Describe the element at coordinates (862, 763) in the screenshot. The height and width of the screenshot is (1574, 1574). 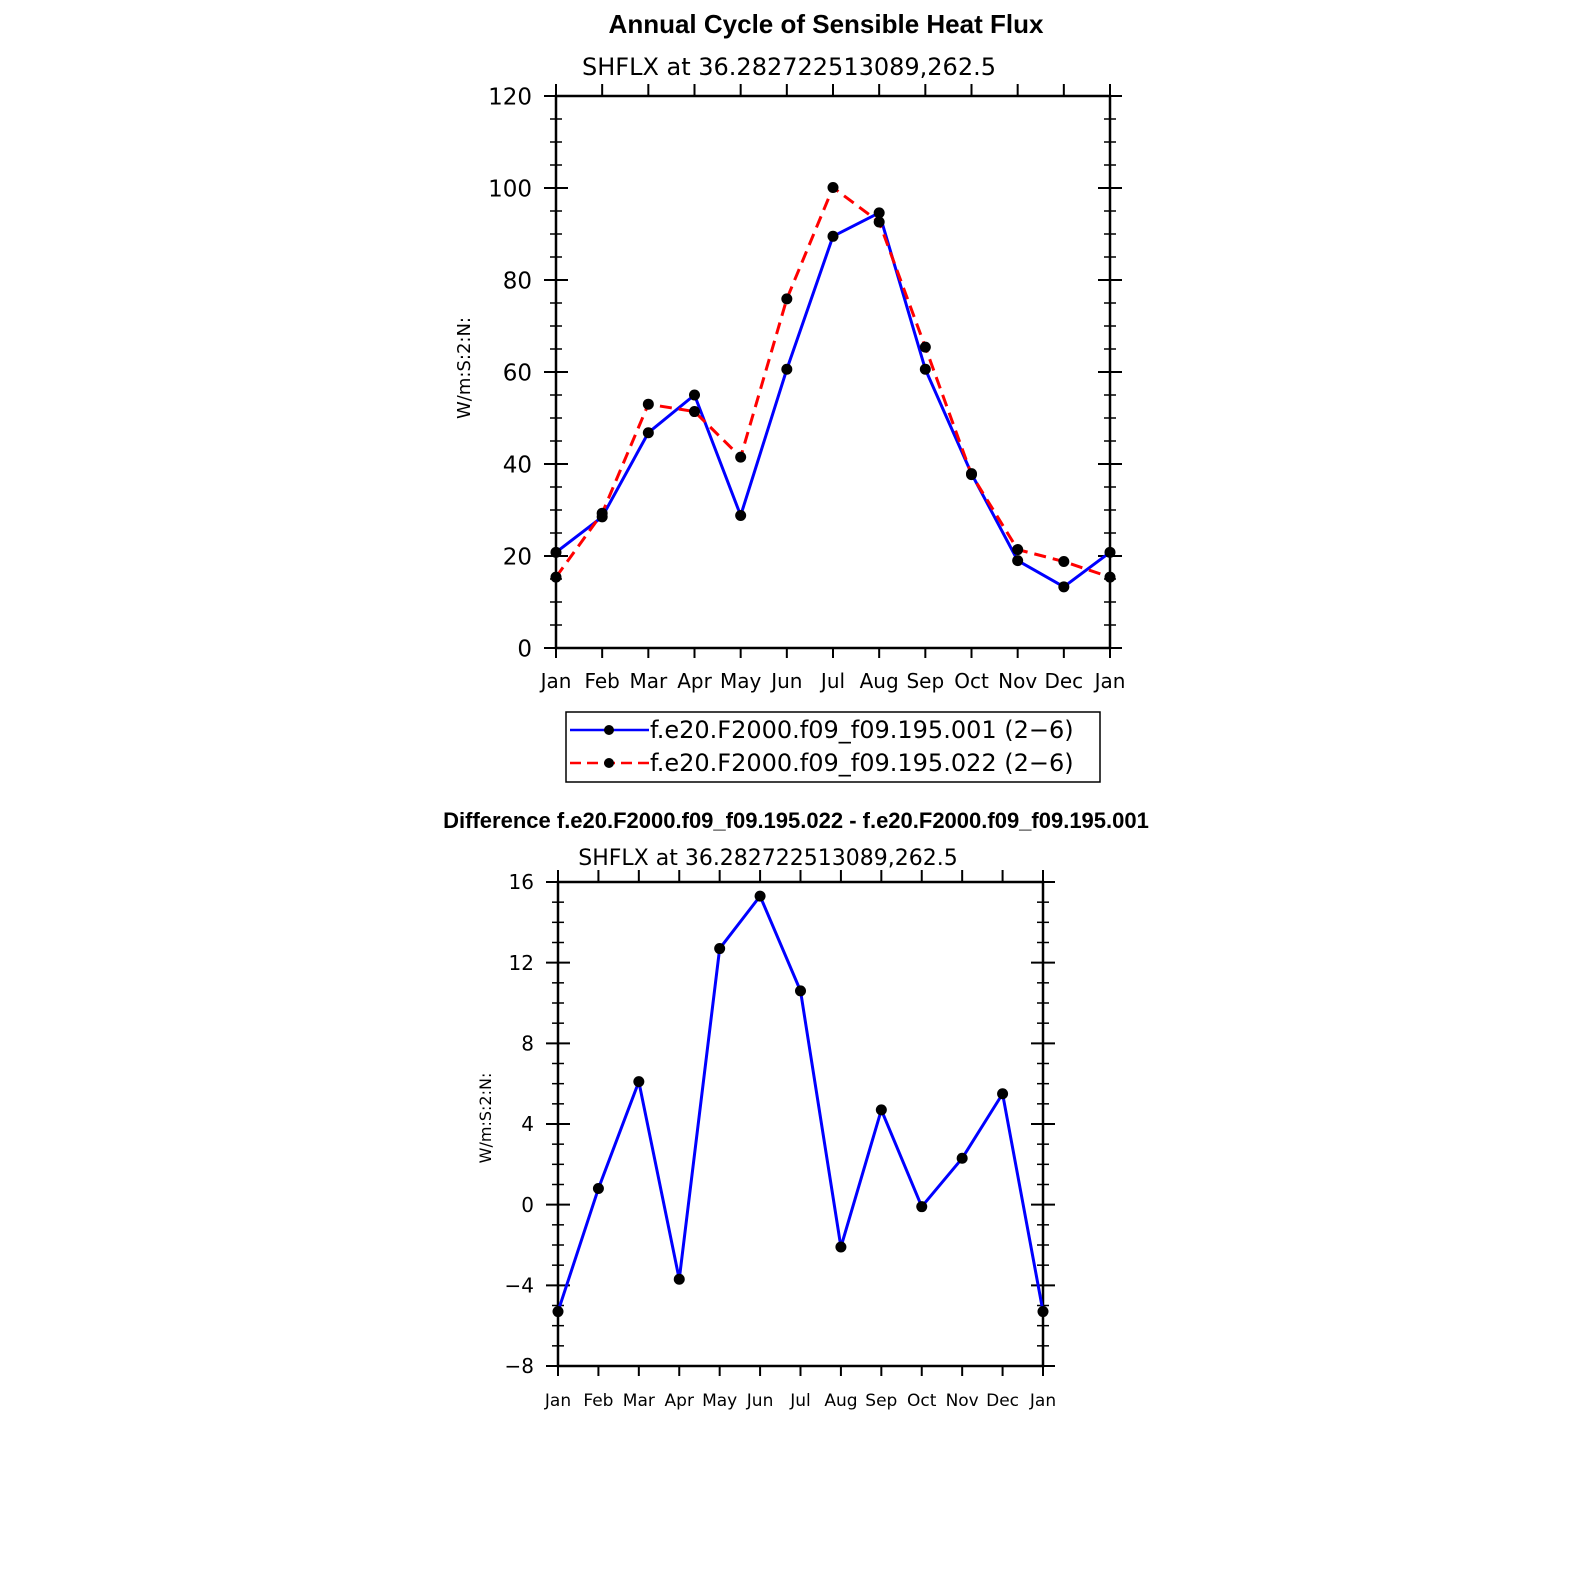
I see `legend-label-series-2: f.e20.F2000.f09_f09.195.022 (2−6)` at that location.